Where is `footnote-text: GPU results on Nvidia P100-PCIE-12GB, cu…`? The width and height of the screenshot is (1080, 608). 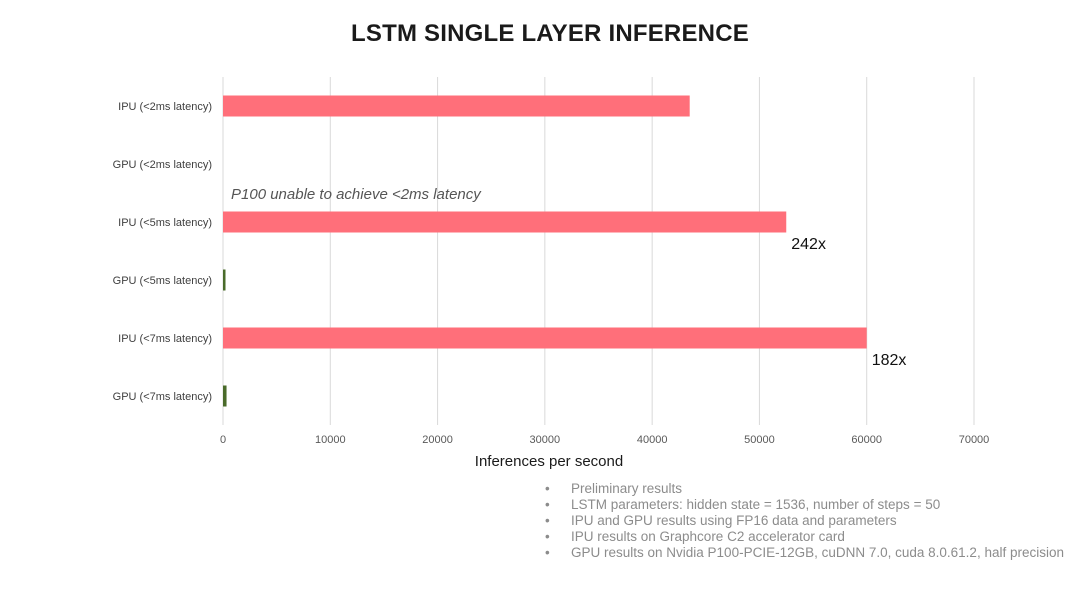
footnote-text: GPU results on Nvidia P100-PCIE-12GB, cu… is located at coordinates (817, 552).